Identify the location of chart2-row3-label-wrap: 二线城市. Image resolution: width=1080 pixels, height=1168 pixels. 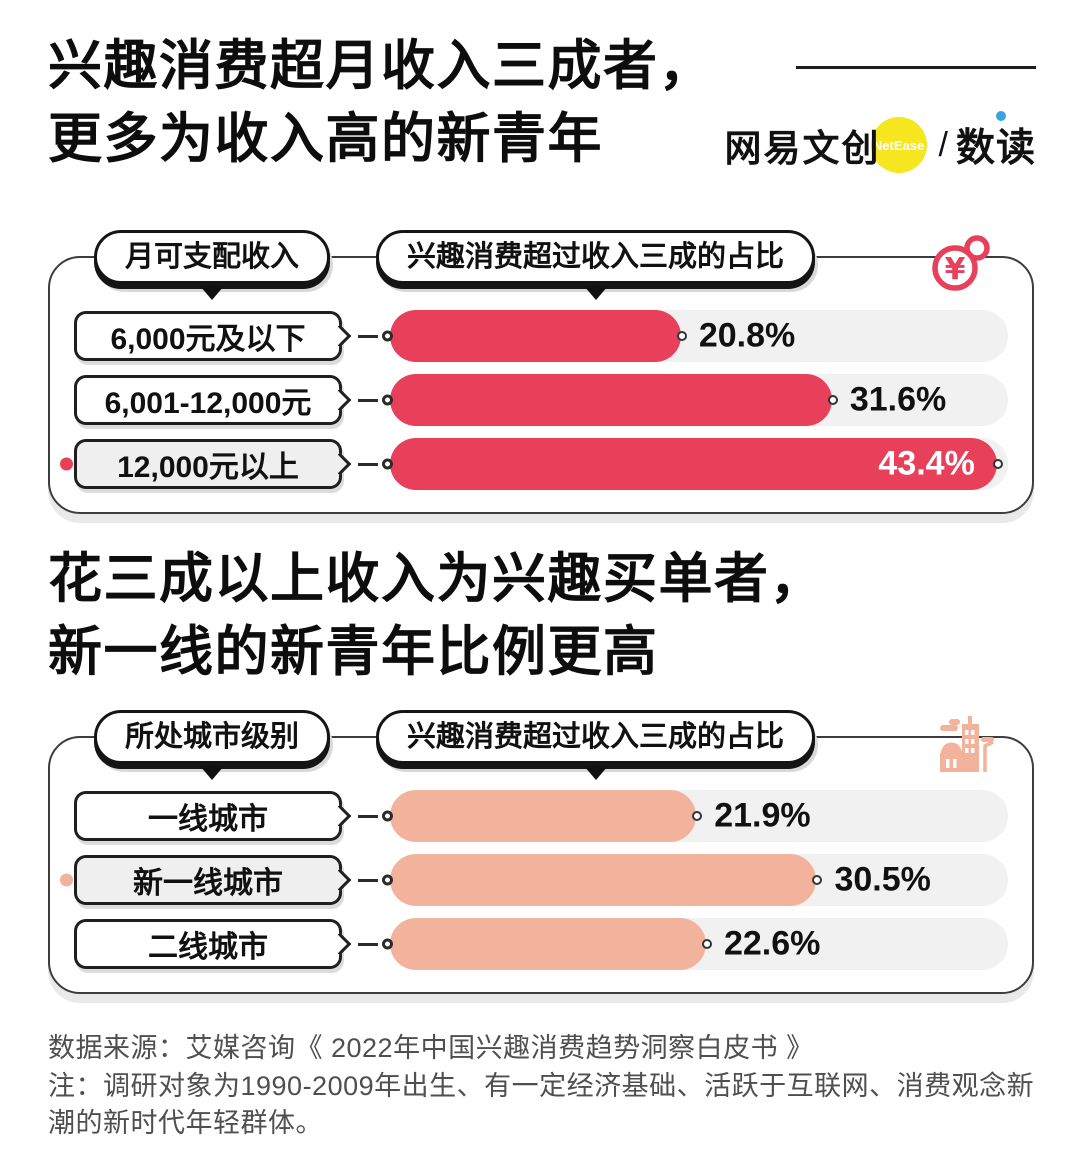
(208, 944).